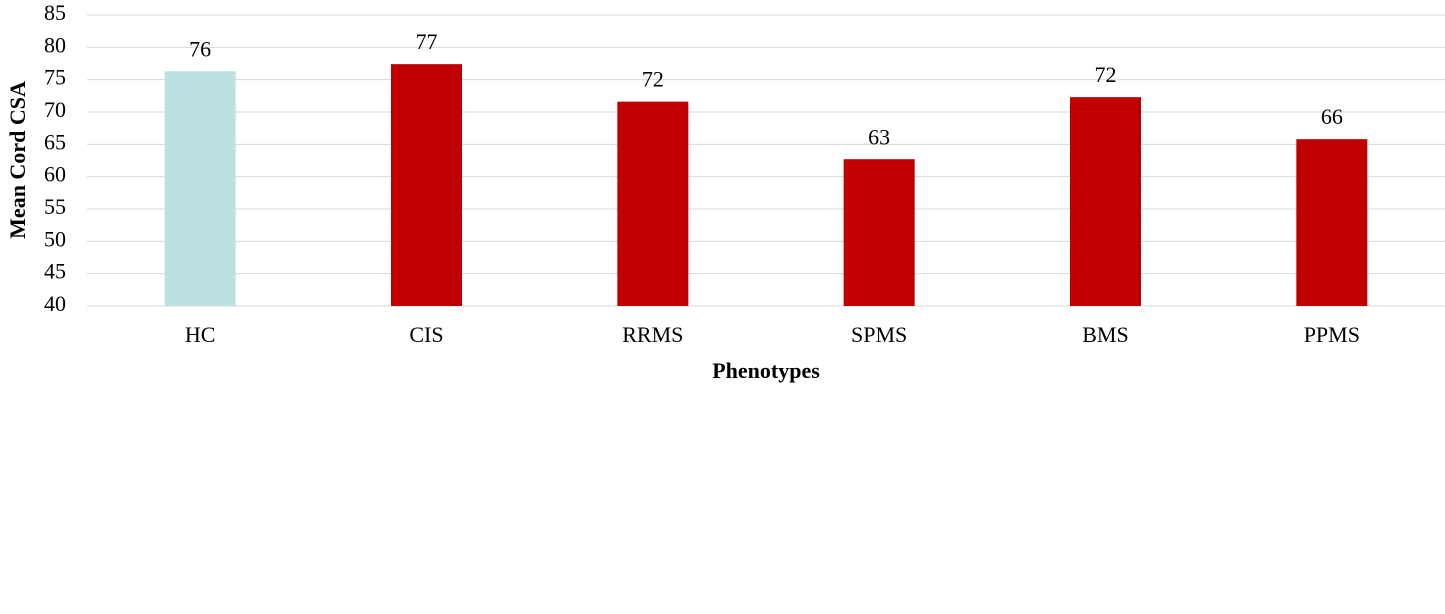  I want to click on x-tick-label: CIS, so click(426, 334).